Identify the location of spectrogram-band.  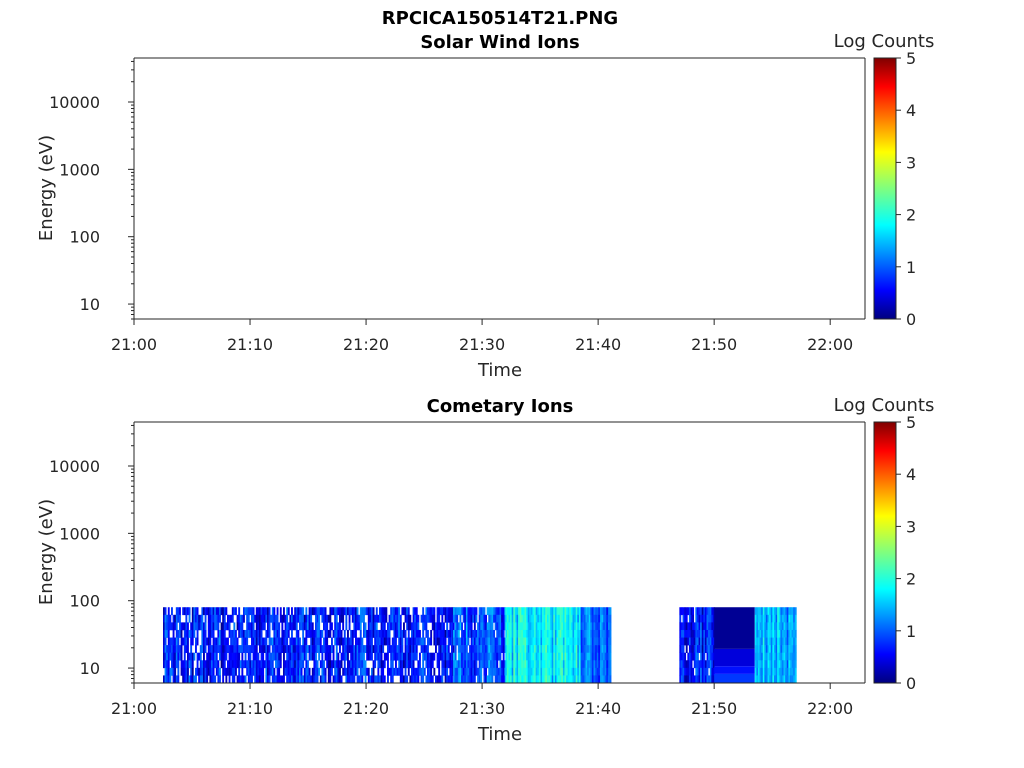
(734, 670).